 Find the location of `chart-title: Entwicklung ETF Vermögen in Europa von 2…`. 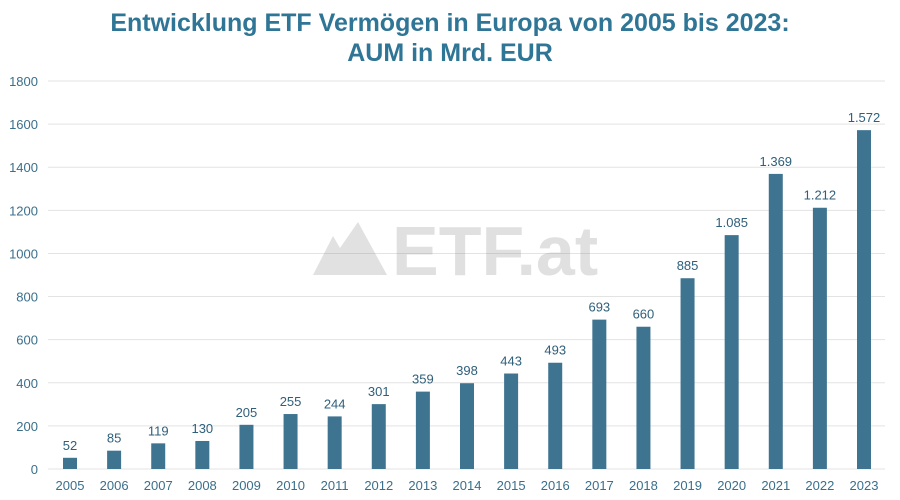

chart-title: Entwicklung ETF Vermögen in Europa von 2… is located at coordinates (450, 38).